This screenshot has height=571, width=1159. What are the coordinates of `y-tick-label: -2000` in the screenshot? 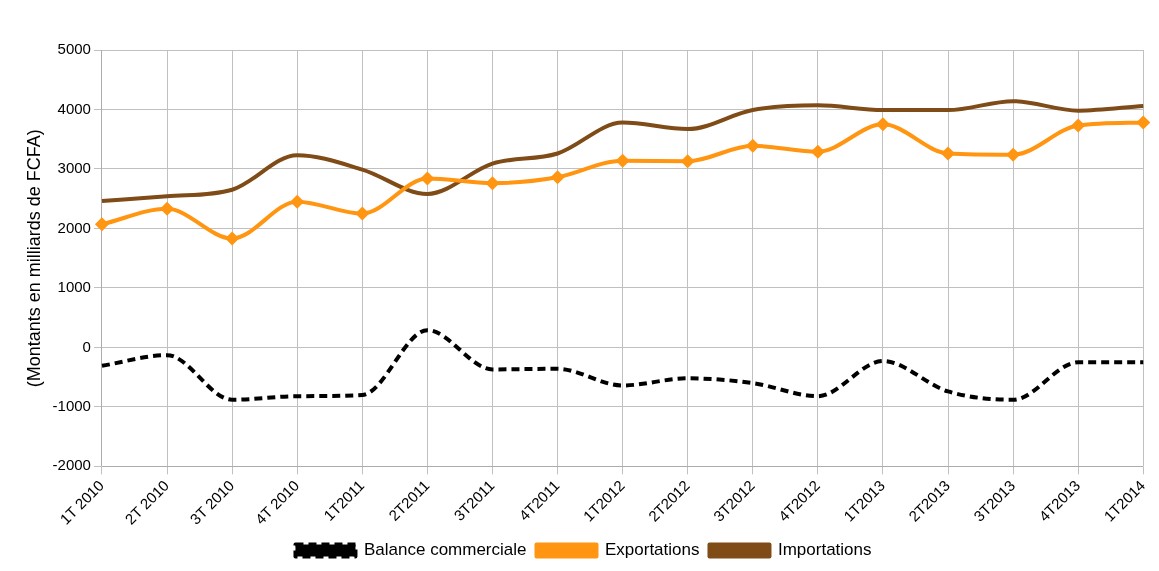 It's located at (71, 465).